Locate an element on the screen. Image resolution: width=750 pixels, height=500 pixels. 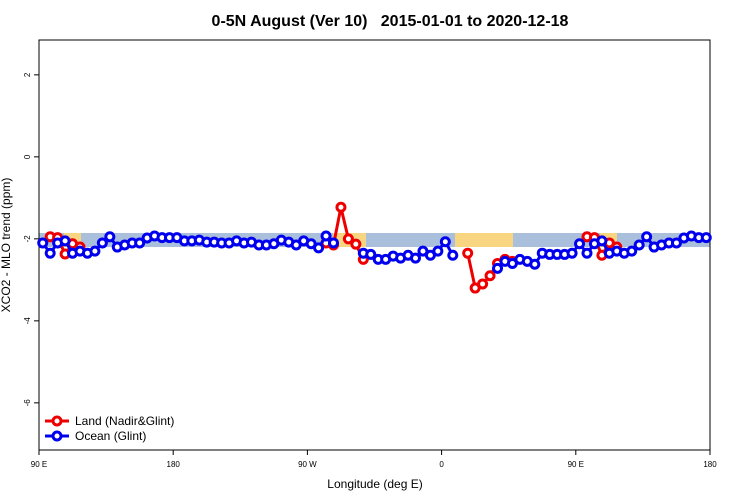
legend-label: Land (Nadir&Glint) is located at coordinates (124, 421).